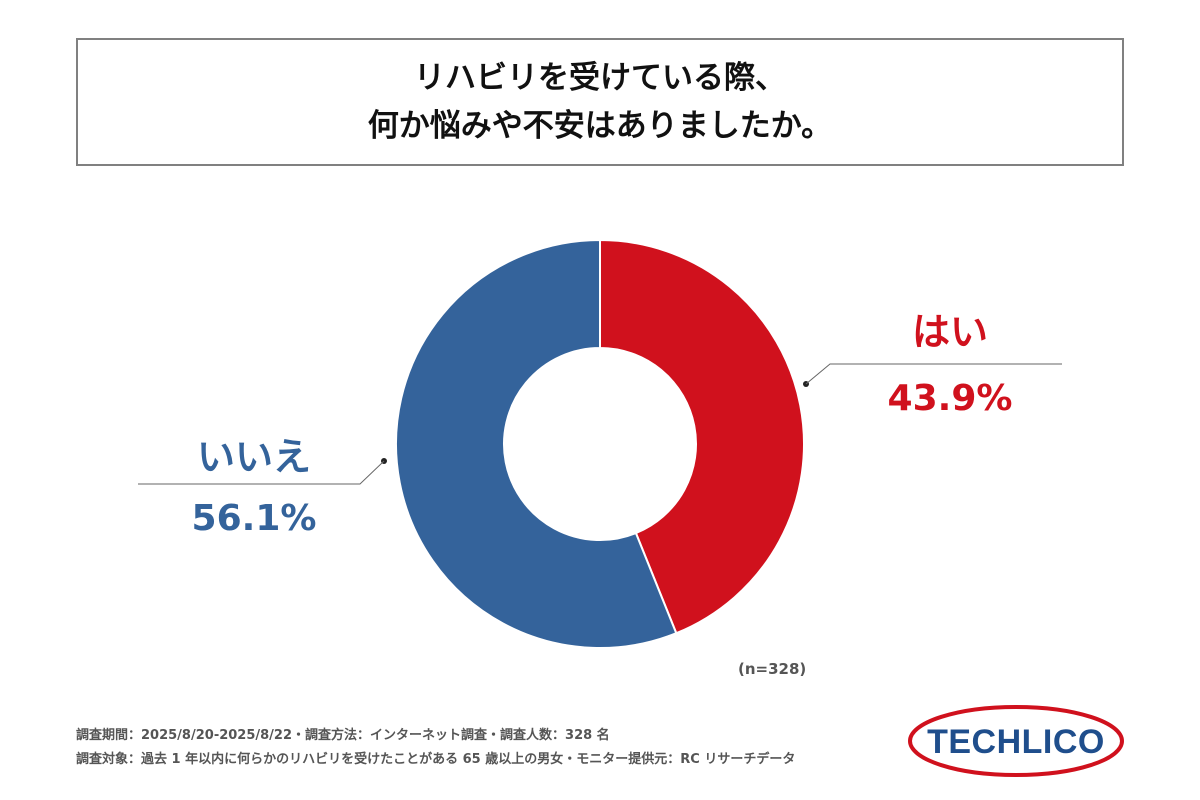 The image size is (1200, 800). What do you see at coordinates (702, 436) in the screenshot?
I see `donut-slice-yes` at bounding box center [702, 436].